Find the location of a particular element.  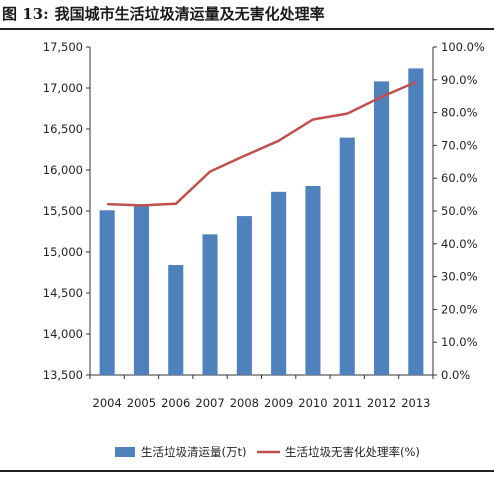

x-tick-label: 2011 is located at coordinates (347, 403).